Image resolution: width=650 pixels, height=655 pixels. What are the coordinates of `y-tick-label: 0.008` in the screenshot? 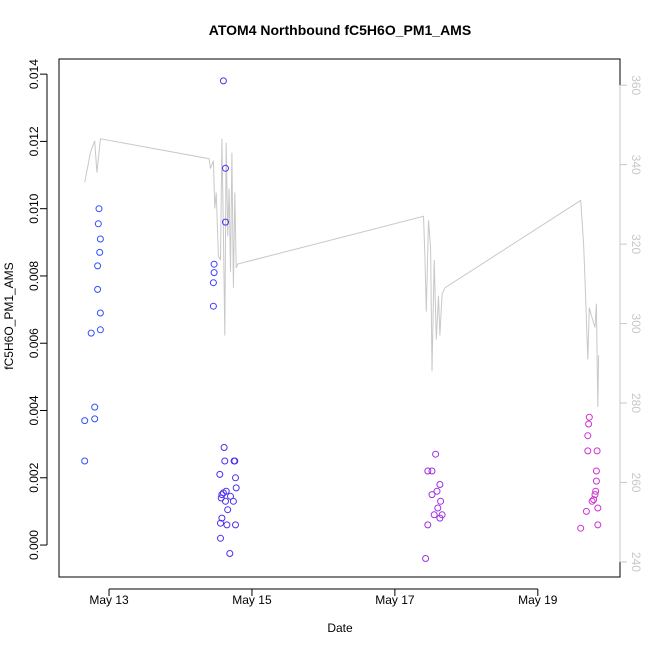 It's located at (34, 276).